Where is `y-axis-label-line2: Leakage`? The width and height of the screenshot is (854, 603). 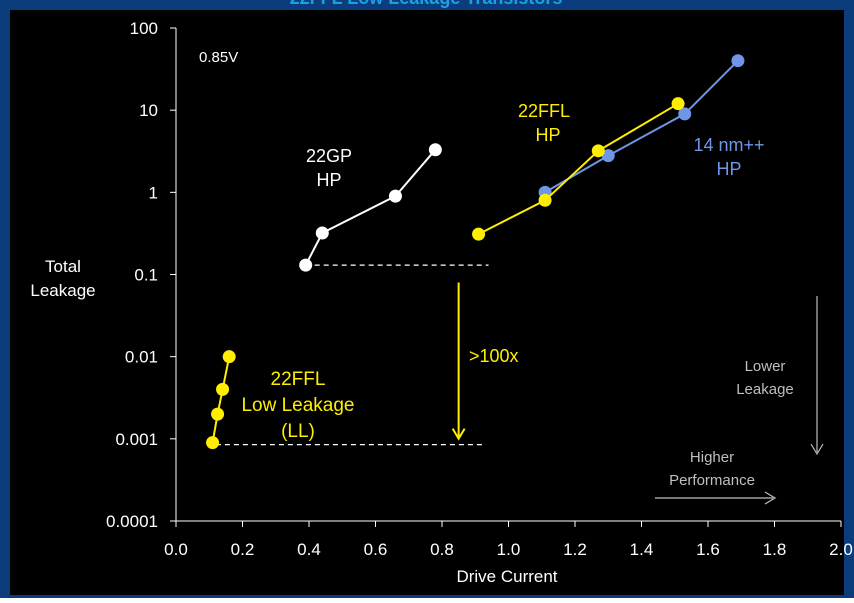 y-axis-label-line2: Leakage is located at coordinates (62, 290).